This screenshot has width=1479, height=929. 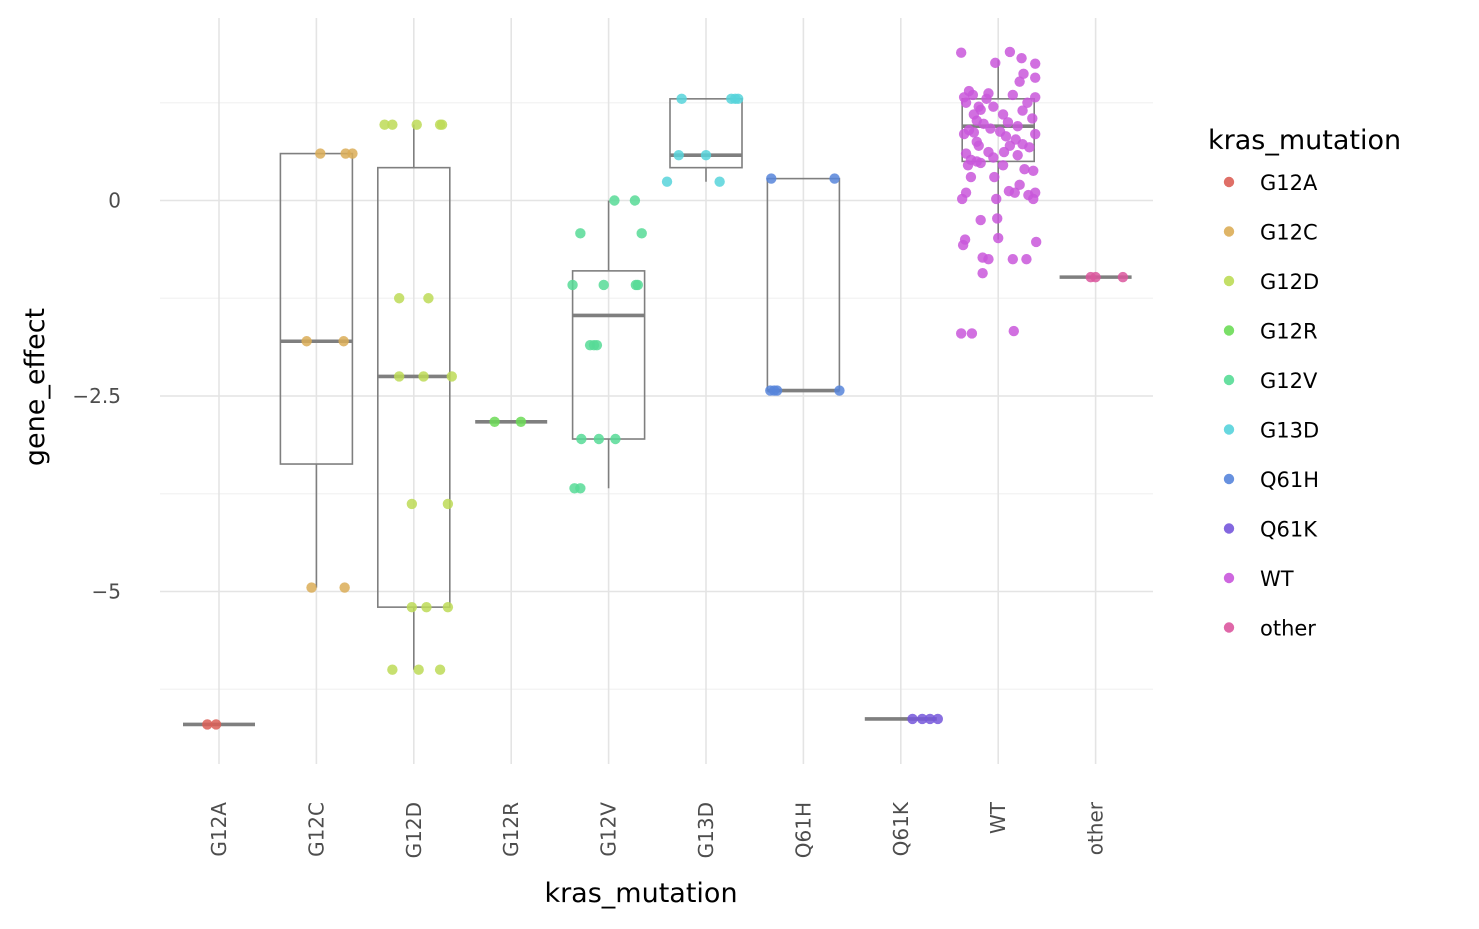 I want to click on legend-entry-g12r: G12R, so click(x=1270, y=332).